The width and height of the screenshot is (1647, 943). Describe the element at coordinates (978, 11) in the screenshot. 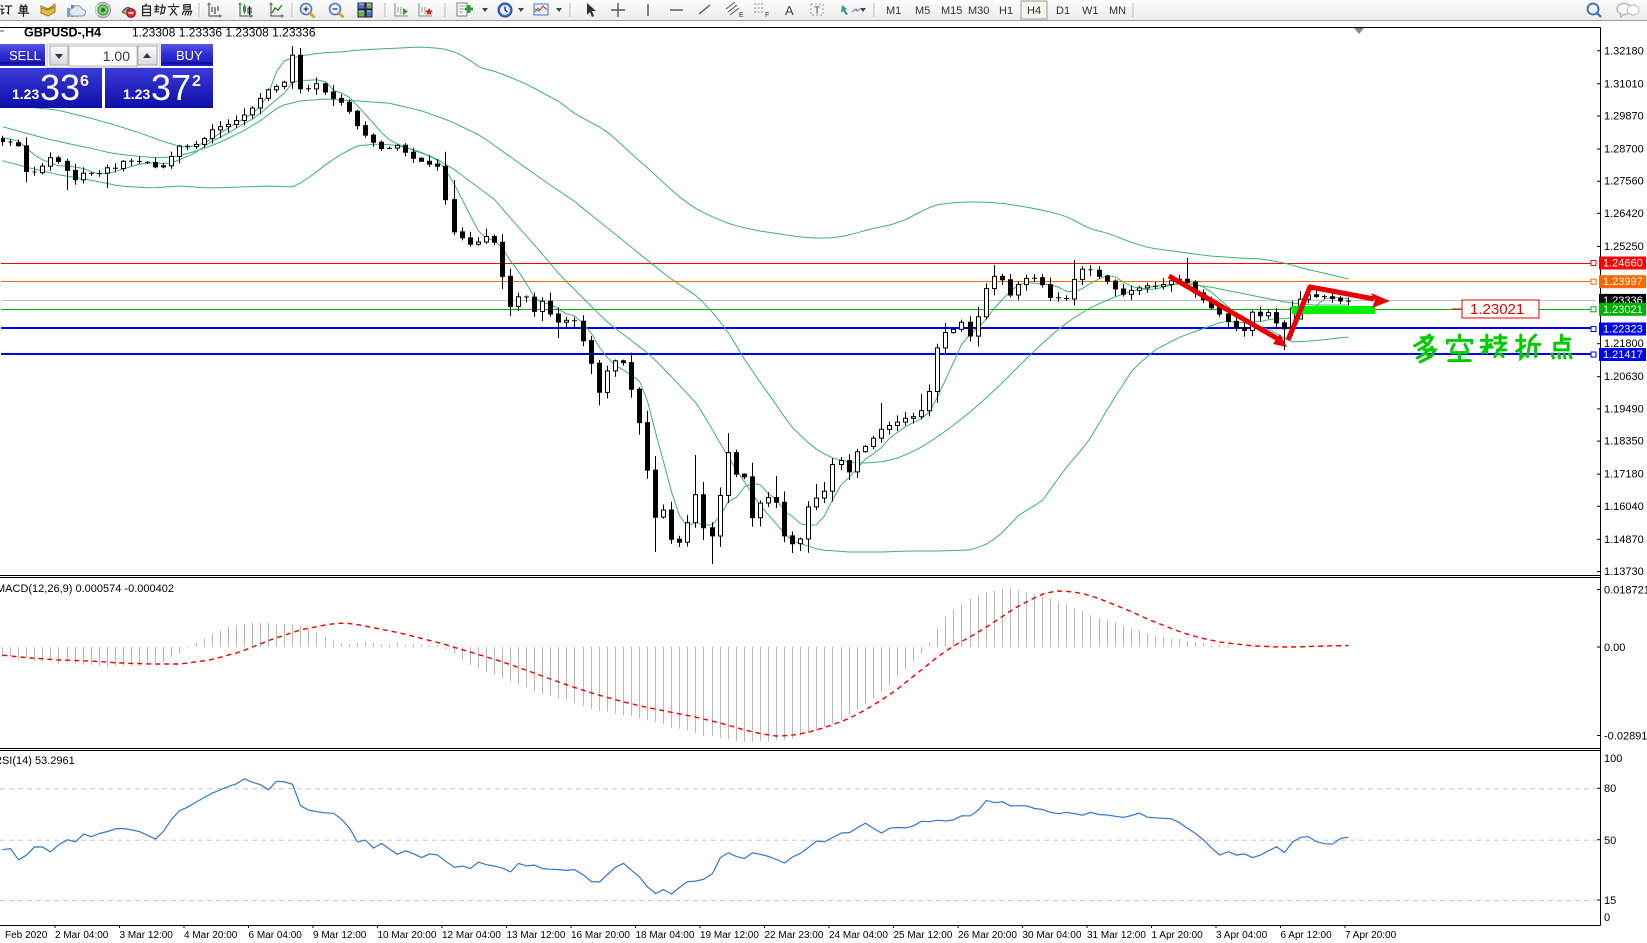

I see `svg-text: M30` at that location.